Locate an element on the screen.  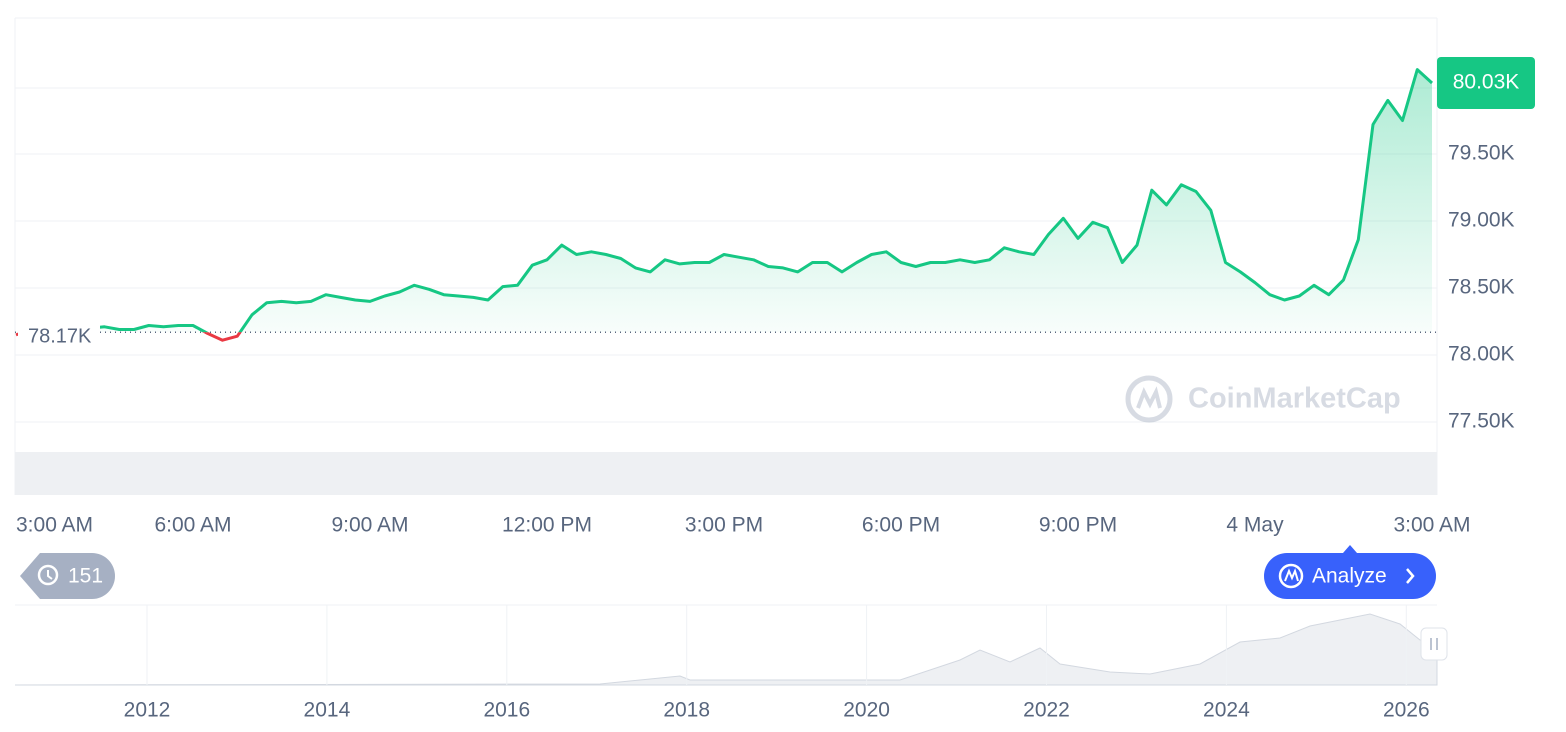
navigator-year: 2024 is located at coordinates (1226, 710).